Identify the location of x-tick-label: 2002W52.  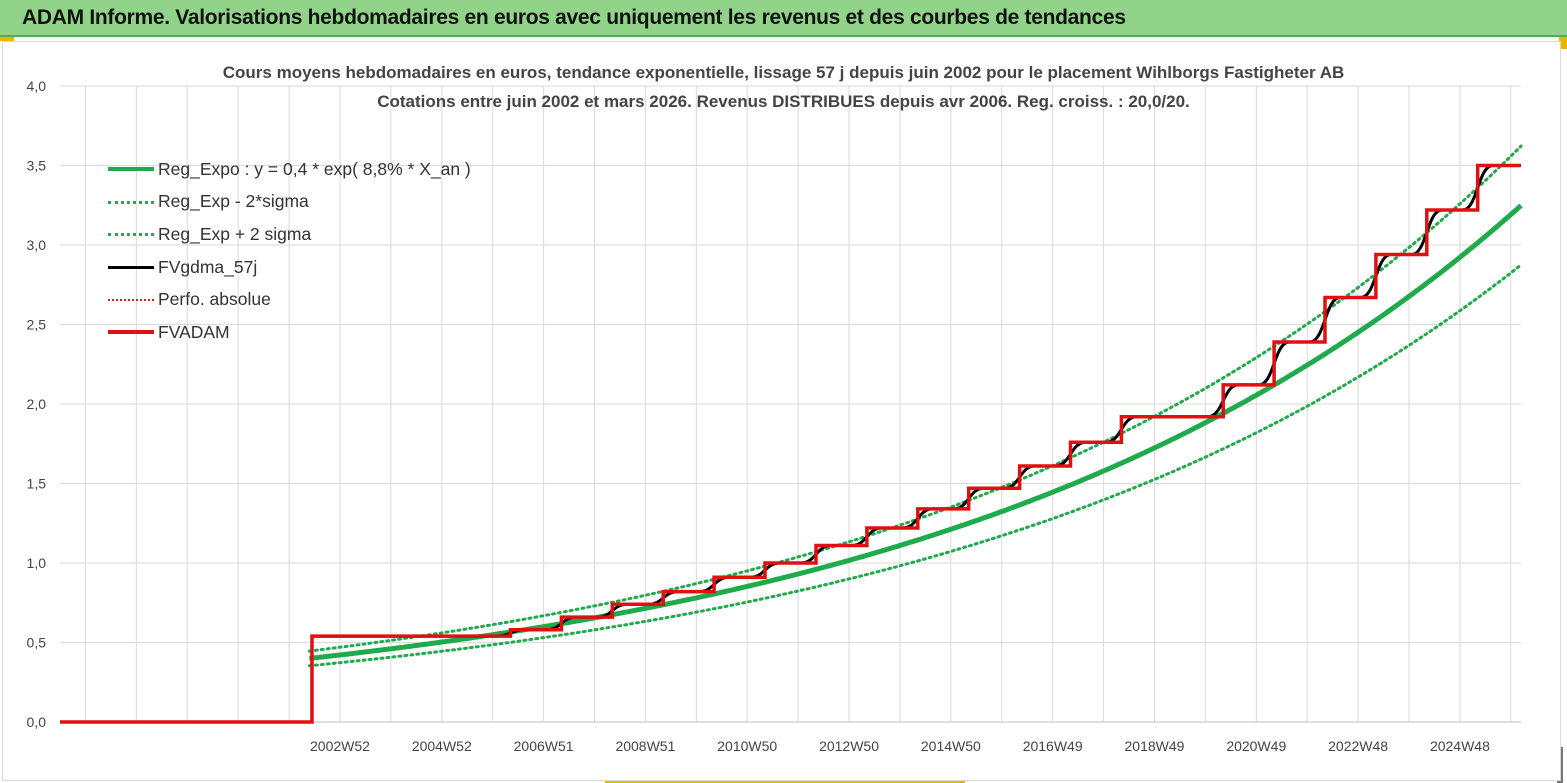
(340, 746).